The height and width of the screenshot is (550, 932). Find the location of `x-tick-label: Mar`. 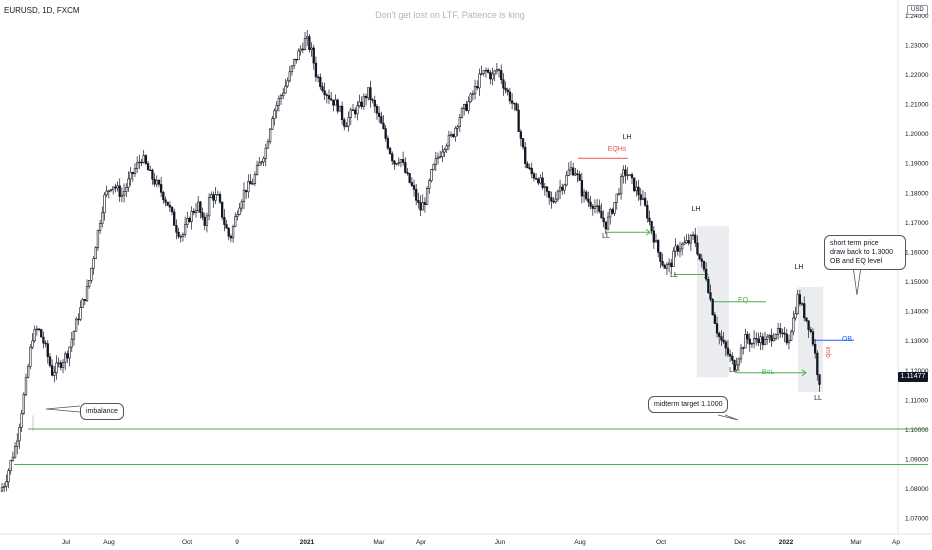

x-tick-label: Mar is located at coordinates (856, 542).